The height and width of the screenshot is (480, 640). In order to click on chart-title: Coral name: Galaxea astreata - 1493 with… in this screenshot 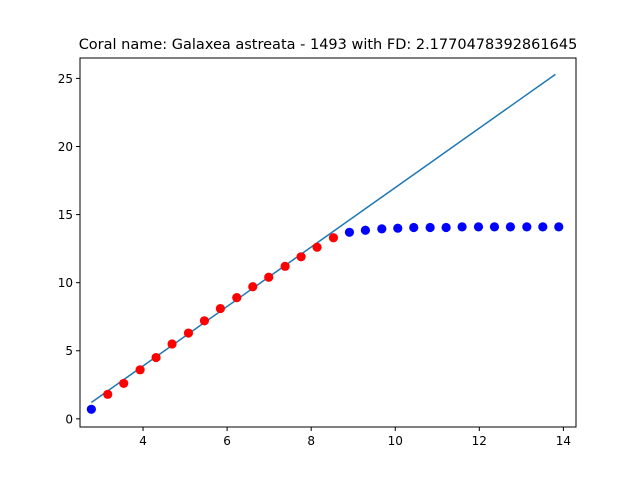, I will do `click(328, 45)`.